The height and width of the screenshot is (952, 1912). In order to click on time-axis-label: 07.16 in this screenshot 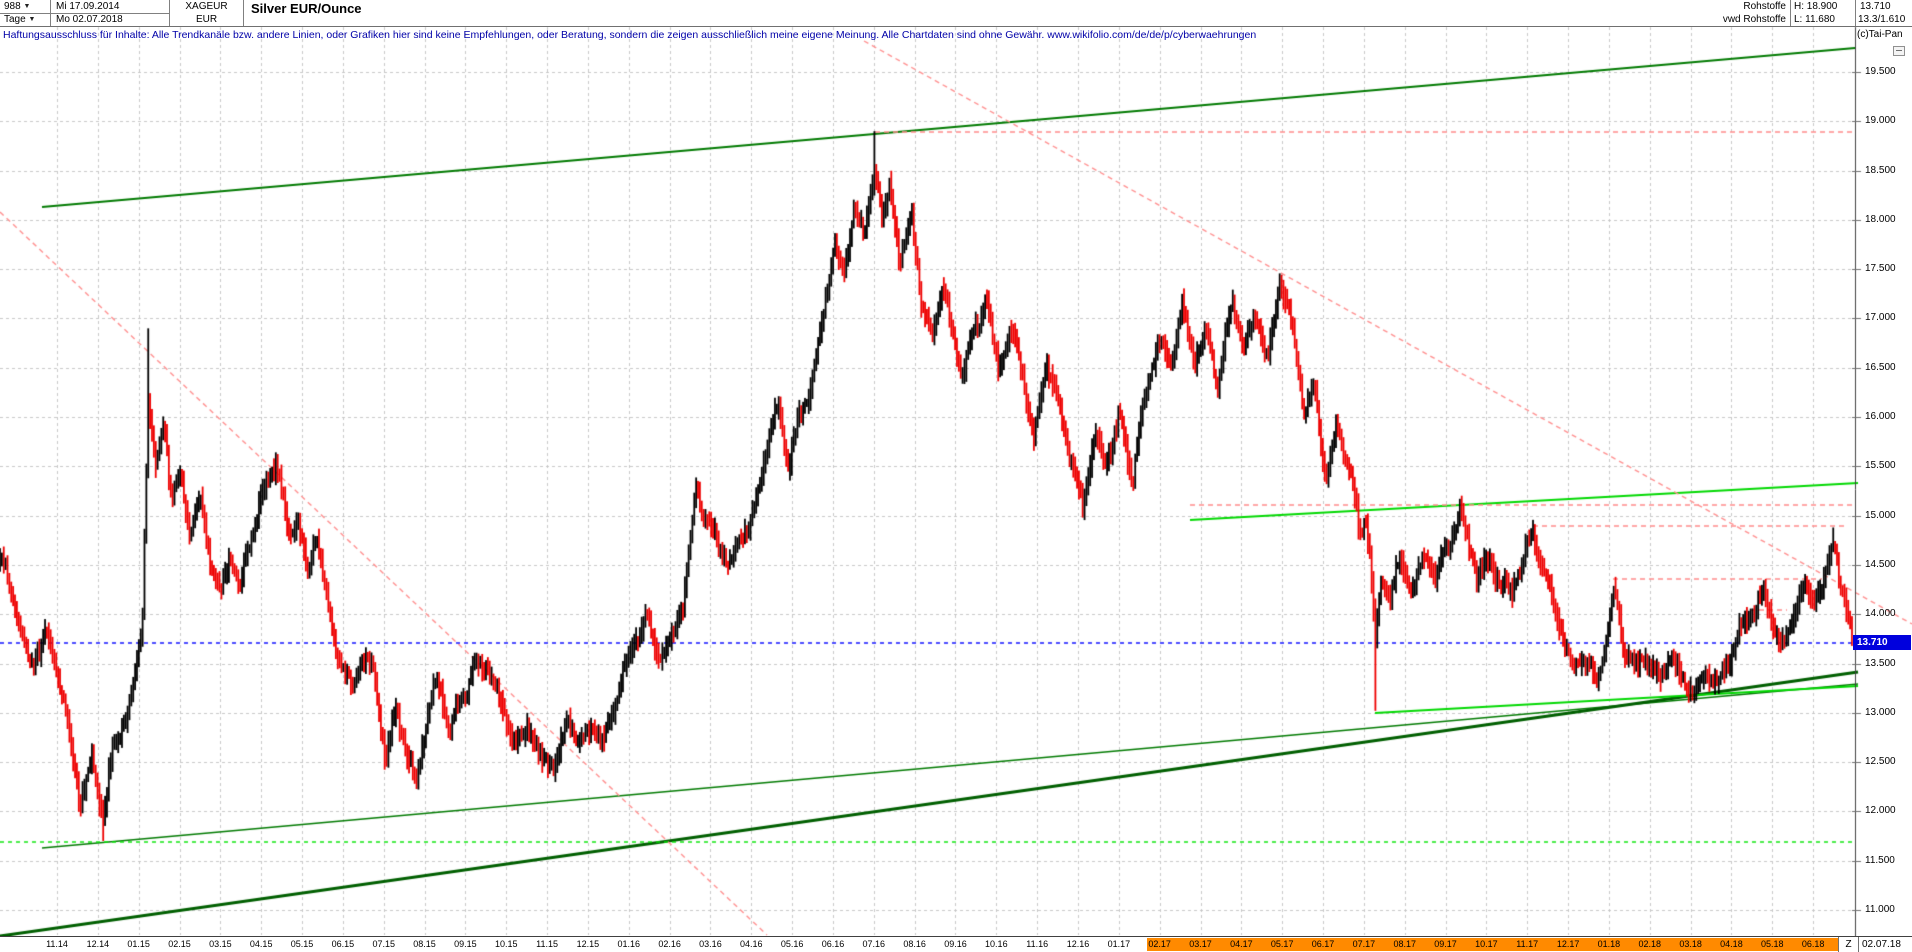, I will do `click(874, 944)`.